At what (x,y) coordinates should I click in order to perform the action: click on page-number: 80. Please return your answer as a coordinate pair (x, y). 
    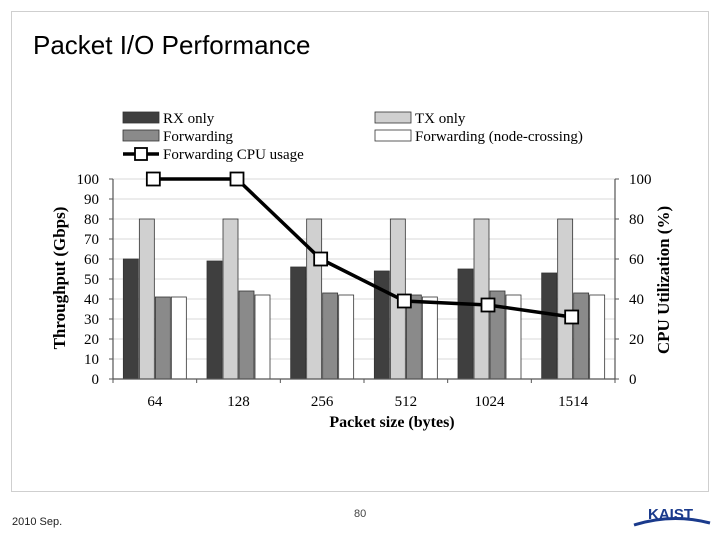
    Looking at the image, I should click on (360, 514).